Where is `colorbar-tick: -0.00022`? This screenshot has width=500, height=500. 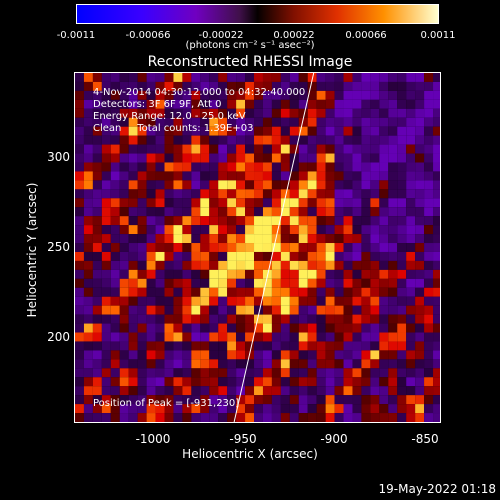 colorbar-tick: -0.00022 is located at coordinates (221, 35).